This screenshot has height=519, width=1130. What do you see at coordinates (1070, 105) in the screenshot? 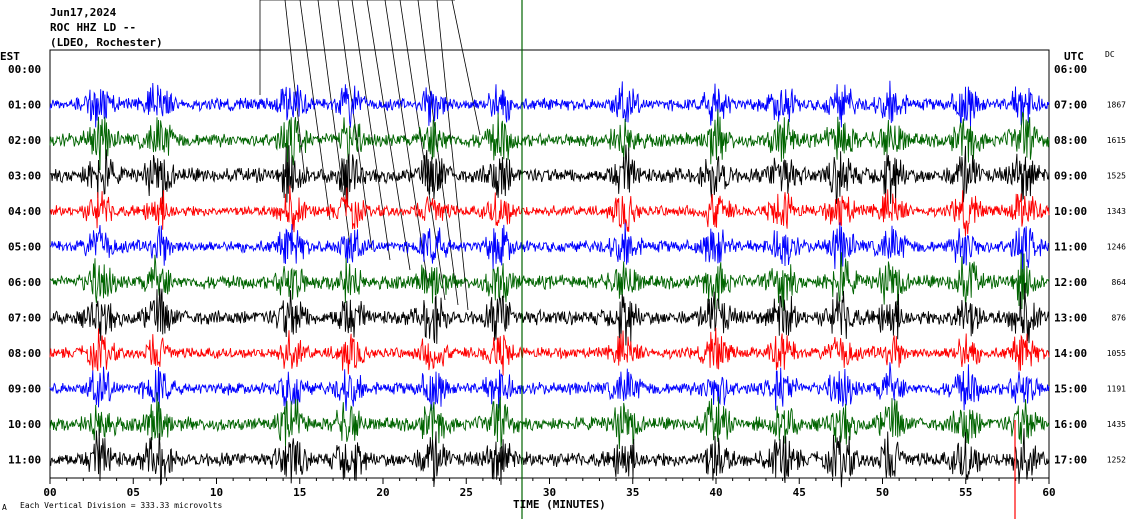
I see `utc-hour-label: 07:00` at bounding box center [1070, 105].